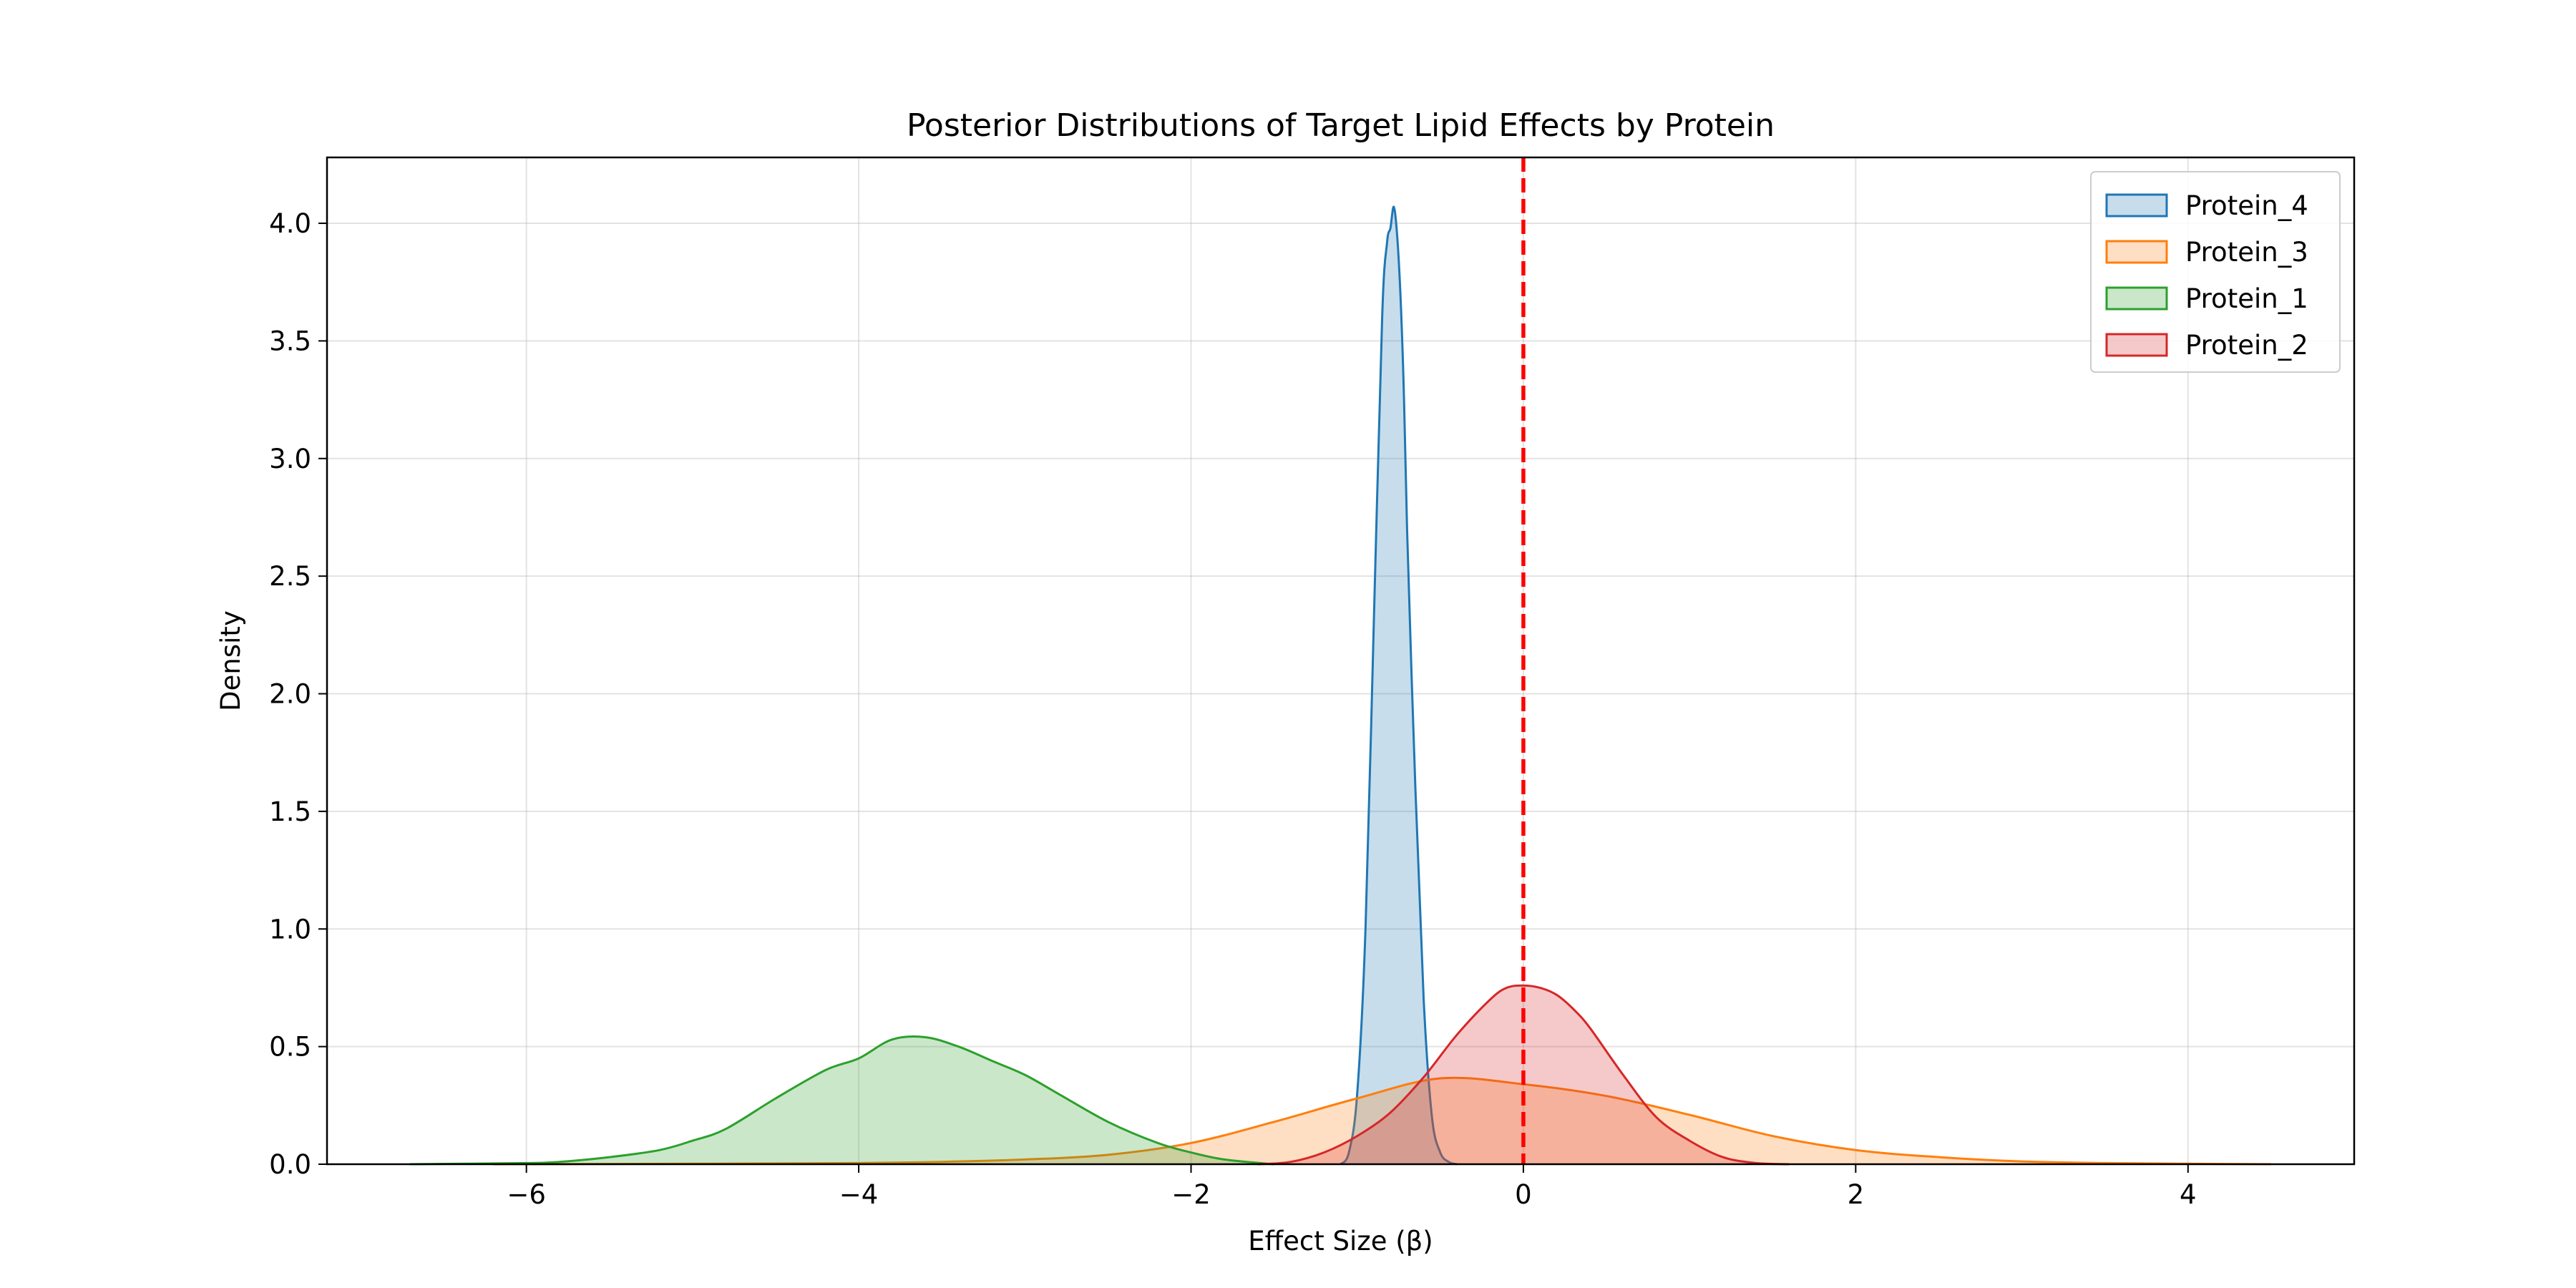 The height and width of the screenshot is (1288, 2576). Describe the element at coordinates (2246, 252) in the screenshot. I see `legend-label: Protein_3` at that location.